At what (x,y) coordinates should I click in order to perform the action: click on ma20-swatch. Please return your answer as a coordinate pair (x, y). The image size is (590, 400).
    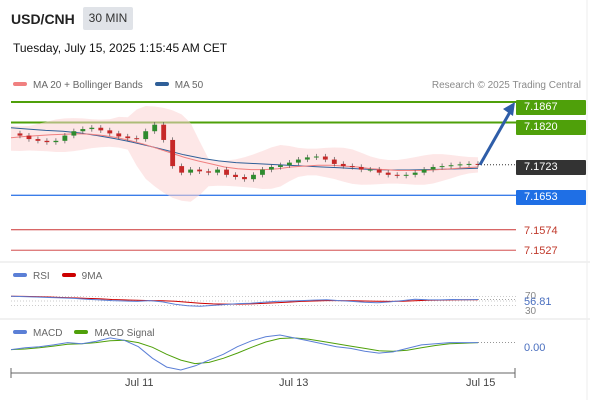
    Looking at the image, I should click on (20, 84).